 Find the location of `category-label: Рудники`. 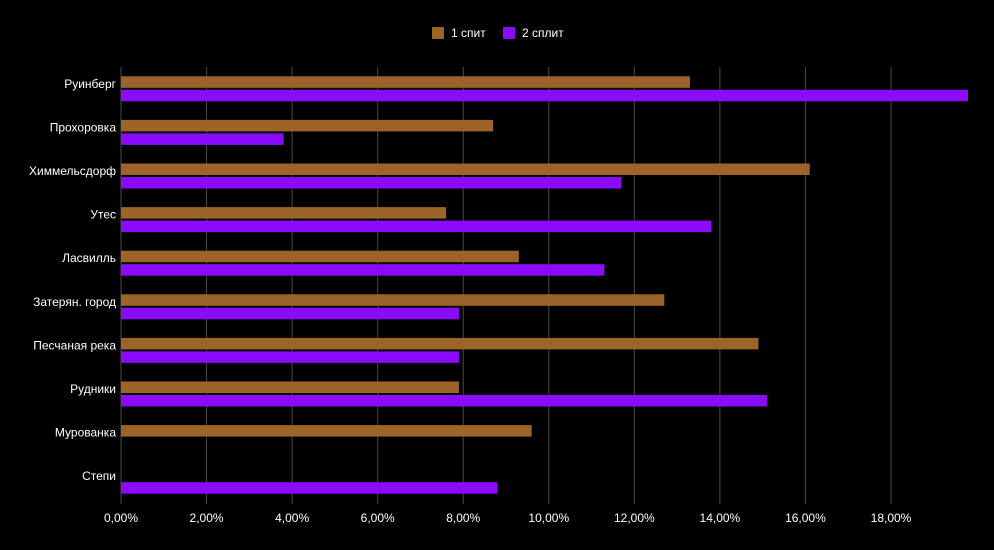

category-label: Рудники is located at coordinates (93, 389).